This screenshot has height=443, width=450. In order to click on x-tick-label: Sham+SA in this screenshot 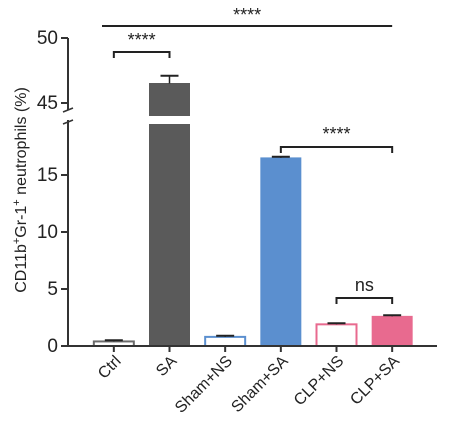, I will do `click(260, 385)`.